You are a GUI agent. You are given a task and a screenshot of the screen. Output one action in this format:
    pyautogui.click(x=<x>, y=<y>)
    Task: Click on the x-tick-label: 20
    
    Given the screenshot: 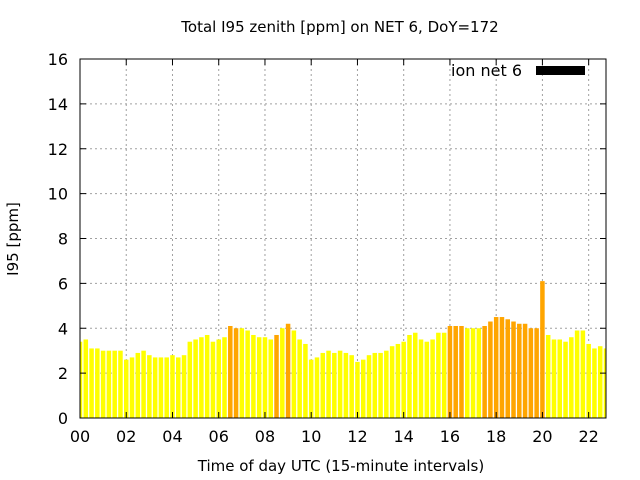 What is the action you would take?
    pyautogui.click(x=542, y=436)
    